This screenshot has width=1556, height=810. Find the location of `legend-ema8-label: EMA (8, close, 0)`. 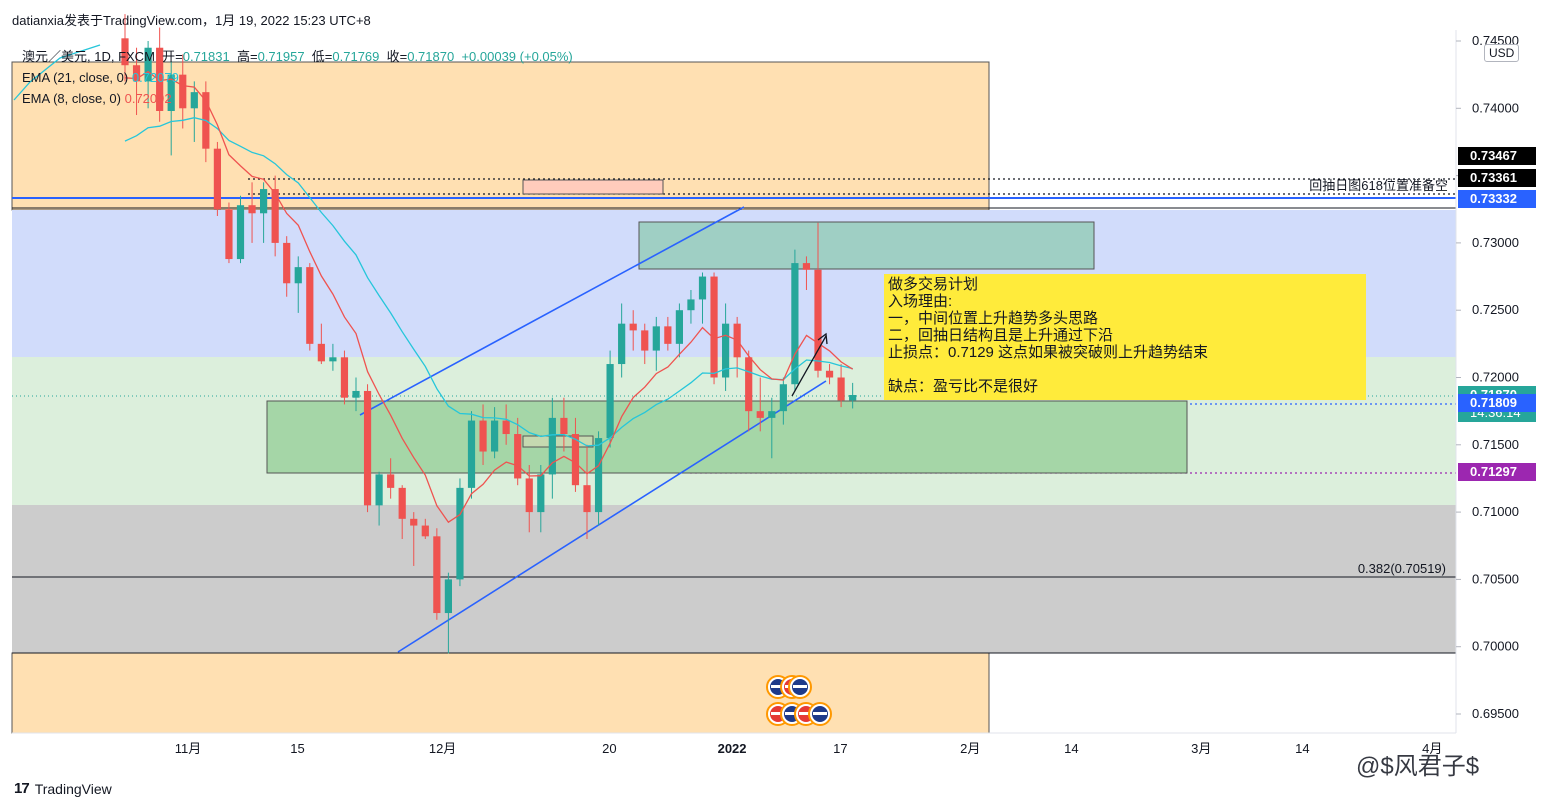

legend-ema8-label: EMA (8, close, 0) is located at coordinates (71, 98).